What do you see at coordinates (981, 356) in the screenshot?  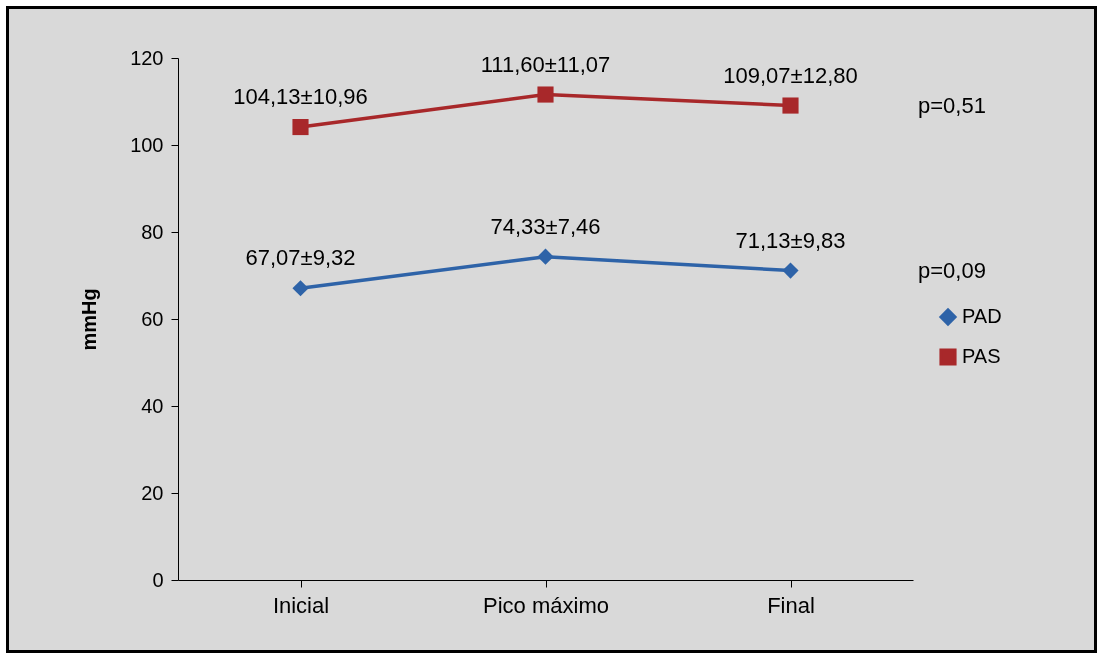 I see `legend-label: PAS` at bounding box center [981, 356].